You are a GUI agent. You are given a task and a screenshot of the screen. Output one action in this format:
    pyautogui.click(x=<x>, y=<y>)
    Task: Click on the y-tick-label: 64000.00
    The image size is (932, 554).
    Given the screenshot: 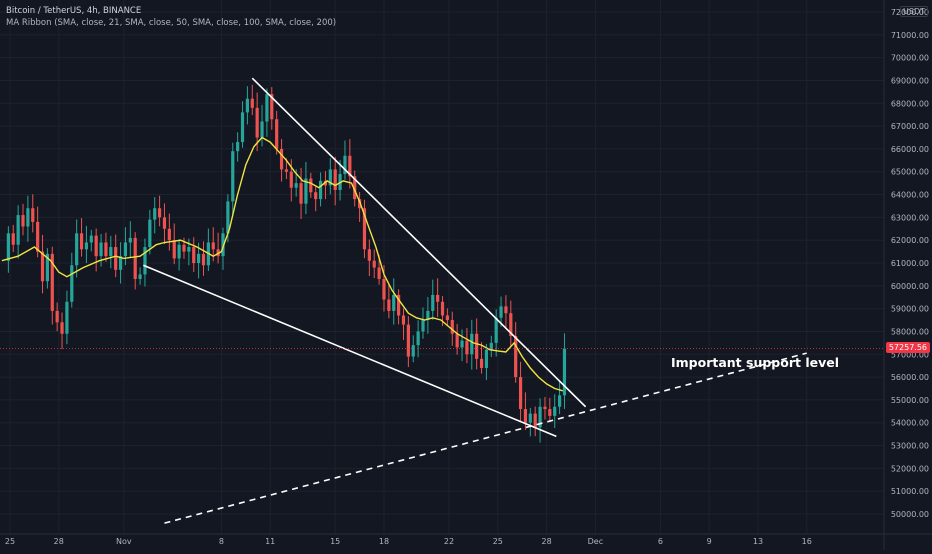 What is the action you would take?
    pyautogui.click(x=910, y=195)
    